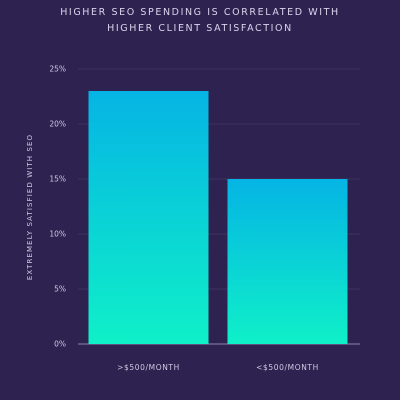  Describe the element at coordinates (60, 344) in the screenshot. I see `y-tick-label: 0%` at that location.